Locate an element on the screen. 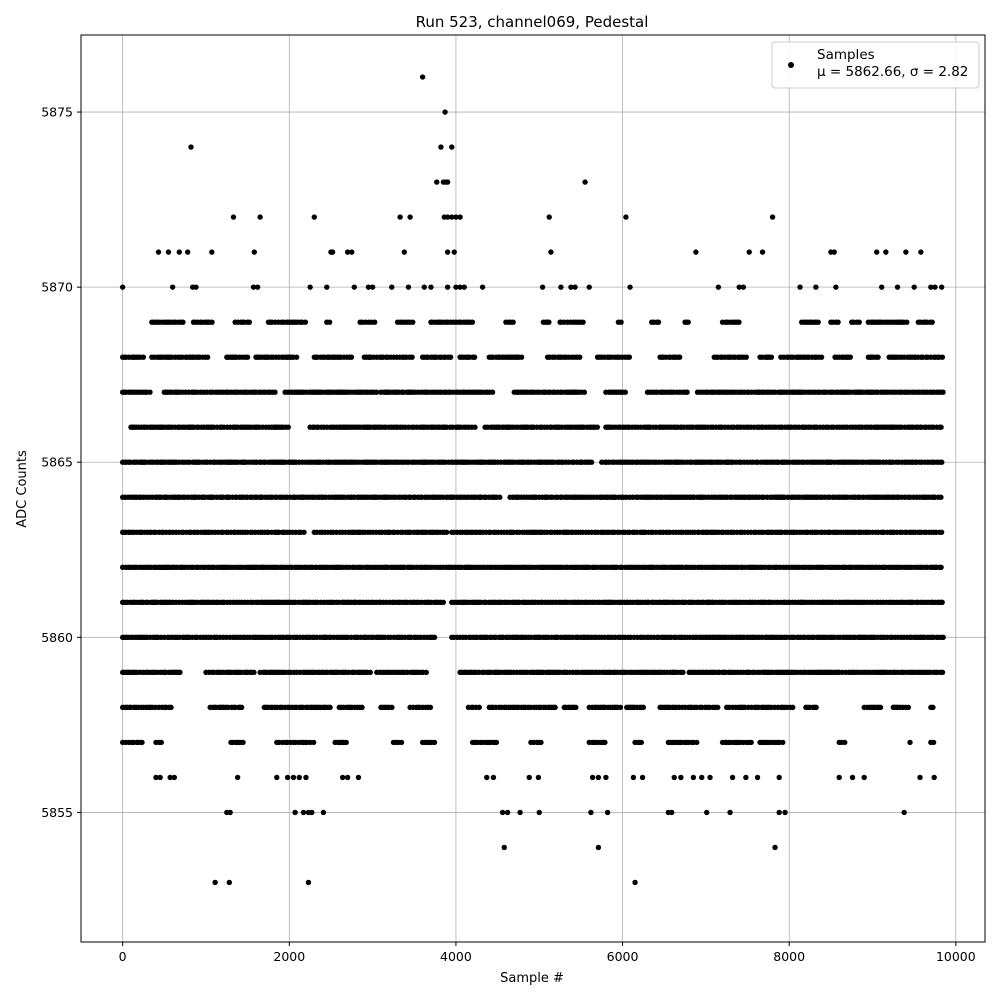  legend-stats-label: μ = 5862.66, σ = 2.82 is located at coordinates (892, 72).